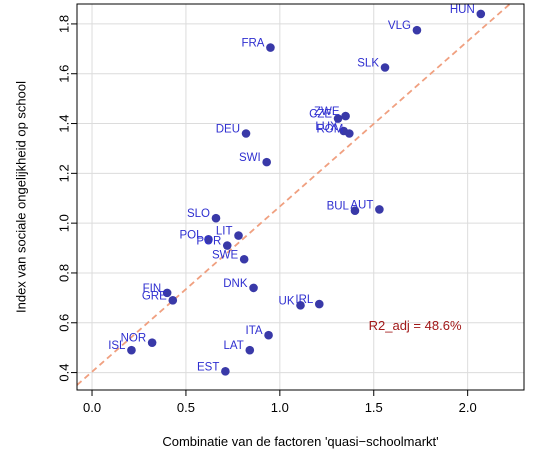 The width and height of the screenshot is (534, 462). I want to click on data-point-ita, so click(268, 335).